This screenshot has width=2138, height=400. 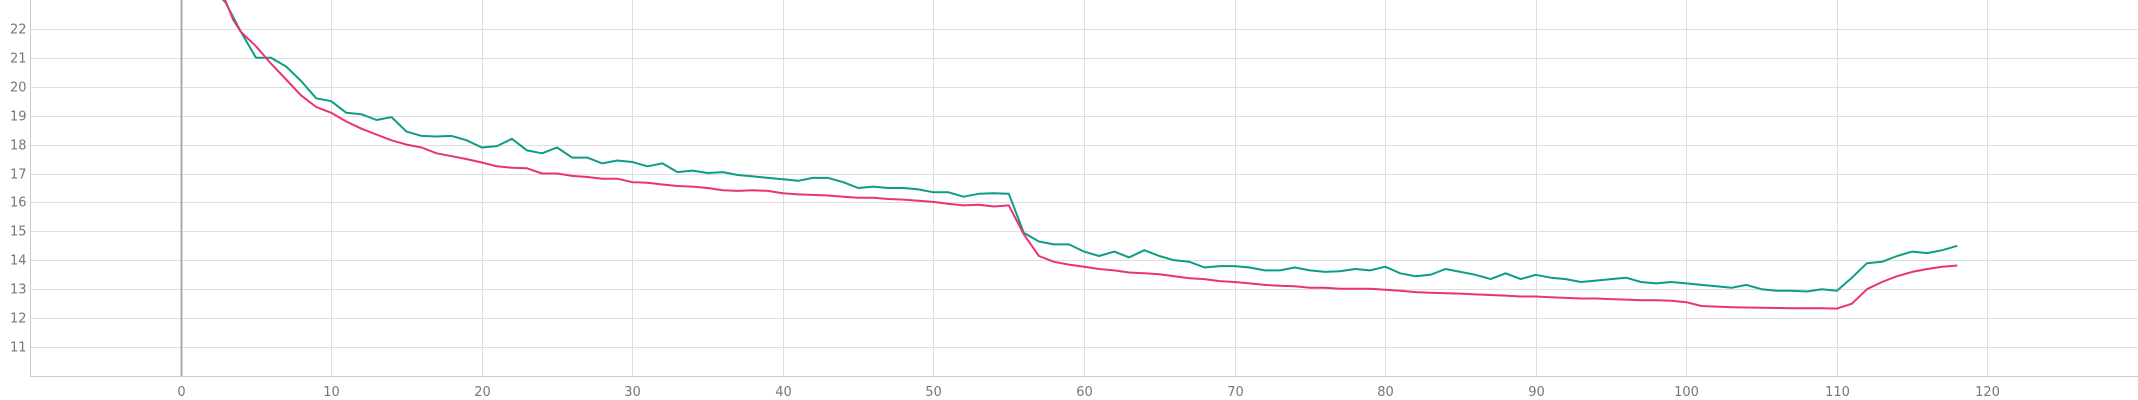 What do you see at coordinates (1987, 392) in the screenshot?
I see `x-tick-label: 120` at bounding box center [1987, 392].